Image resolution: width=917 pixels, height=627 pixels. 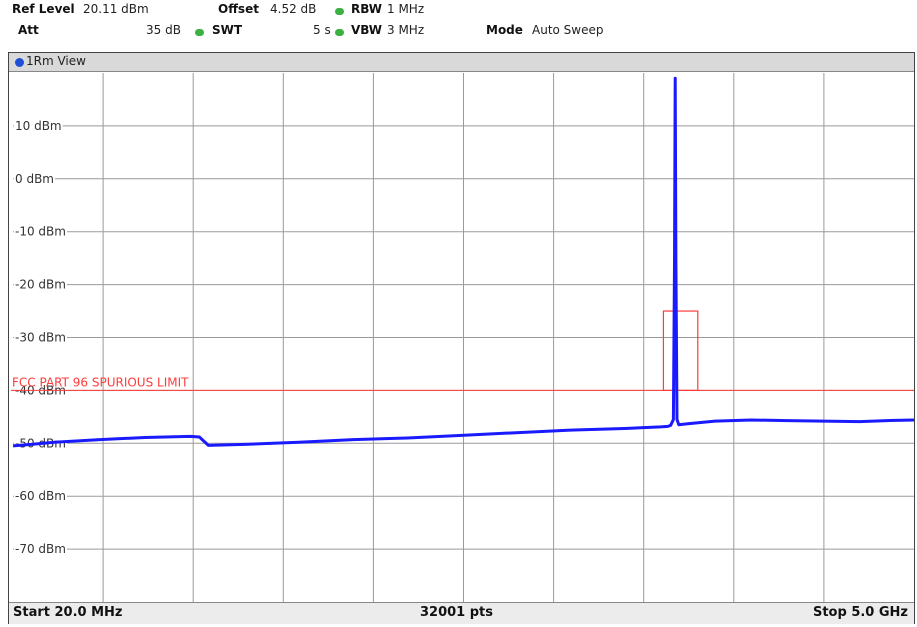 I want to click on att-value: 35 dB, so click(x=163, y=30).